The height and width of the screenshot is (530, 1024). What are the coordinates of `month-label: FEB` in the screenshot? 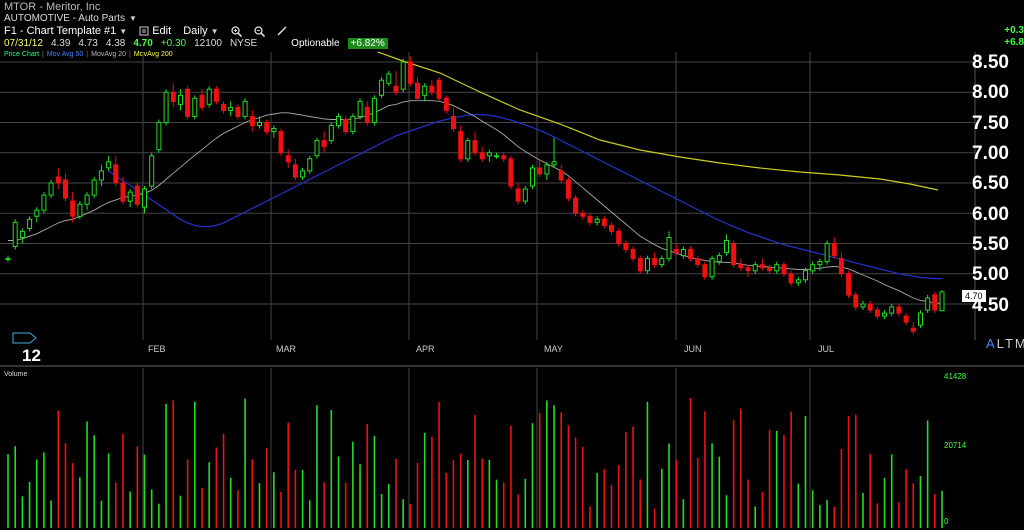 It's located at (157, 349).